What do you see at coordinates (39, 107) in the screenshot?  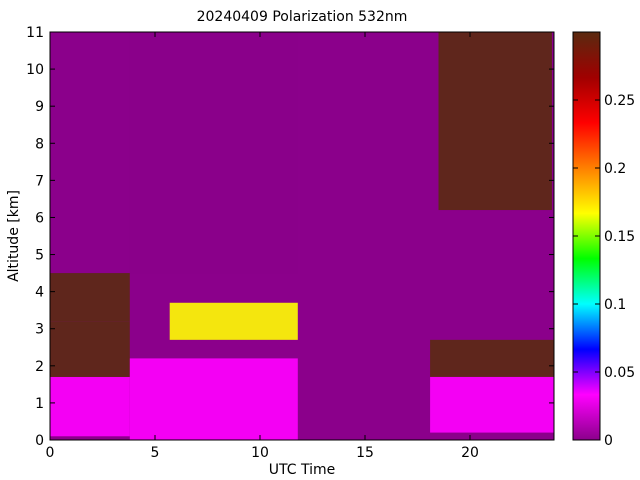 I see `y-tick-label: 9` at bounding box center [39, 107].